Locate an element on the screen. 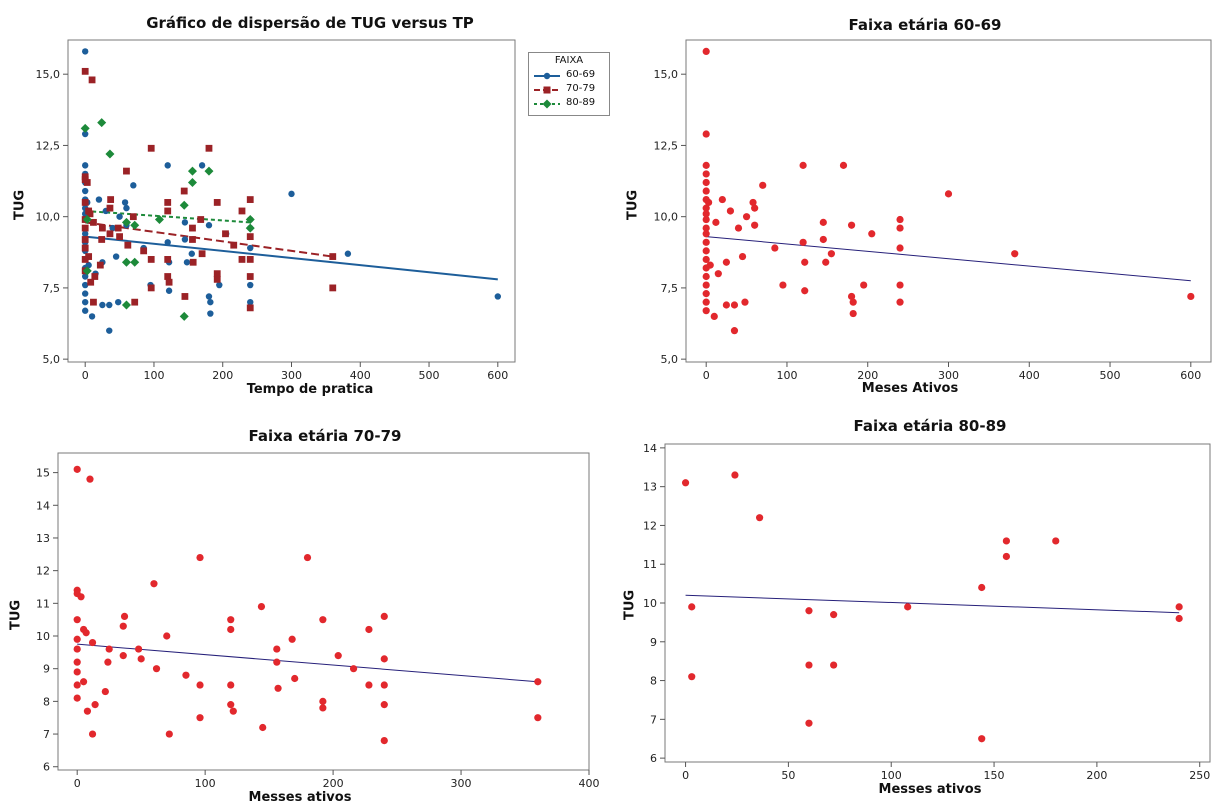  y-tick-label: 15 is located at coordinates (43, 473).